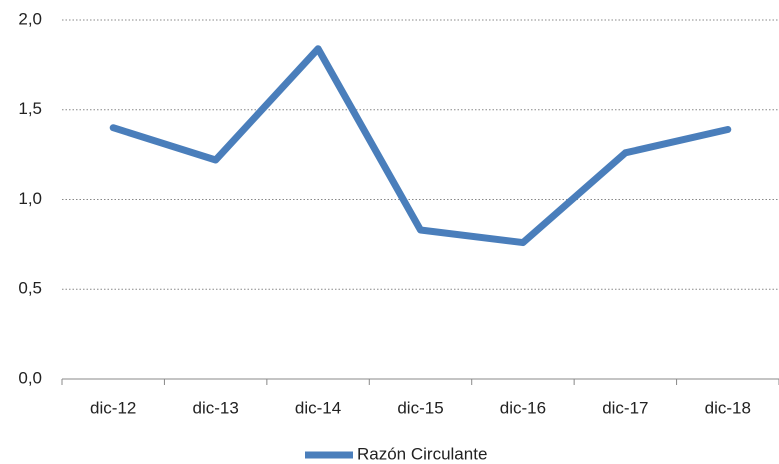  What do you see at coordinates (113, 407) in the screenshot?
I see `x-tick-label: dic-12` at bounding box center [113, 407].